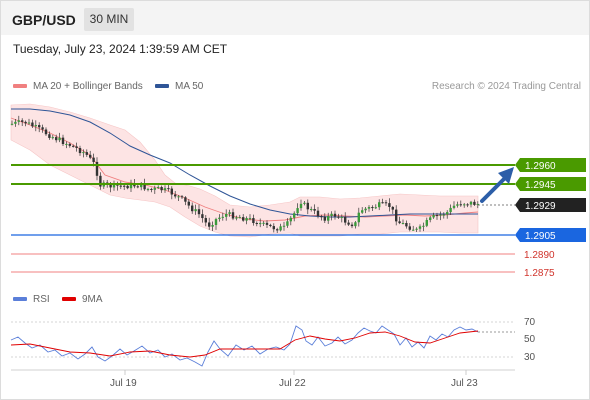 The image size is (590, 400). I want to click on legend-ma50-label: MA 50, so click(189, 86).